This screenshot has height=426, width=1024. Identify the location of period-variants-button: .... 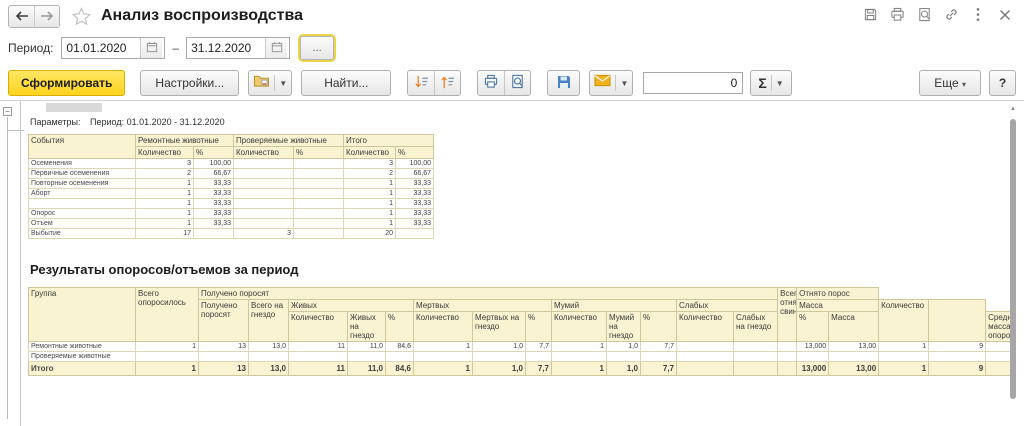
(317, 48).